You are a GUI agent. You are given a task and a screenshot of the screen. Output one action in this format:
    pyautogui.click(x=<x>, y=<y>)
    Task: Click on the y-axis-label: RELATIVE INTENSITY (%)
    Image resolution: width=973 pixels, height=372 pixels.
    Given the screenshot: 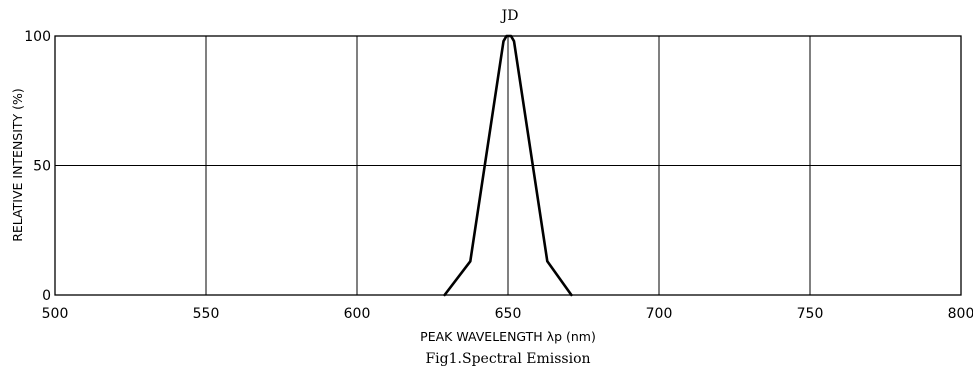 What is the action you would take?
    pyautogui.click(x=17, y=165)
    